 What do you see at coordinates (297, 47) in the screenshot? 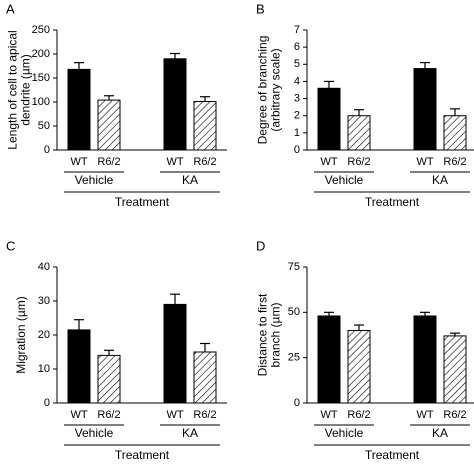
I see `y-tick-label: 6` at bounding box center [297, 47].